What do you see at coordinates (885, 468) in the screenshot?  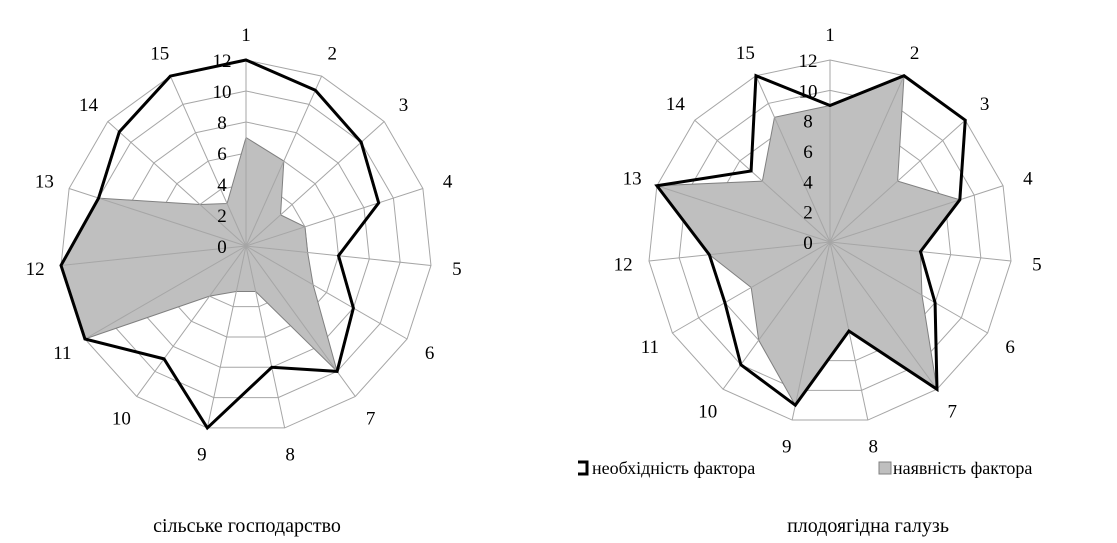 I see `legend-have-swatch` at bounding box center [885, 468].